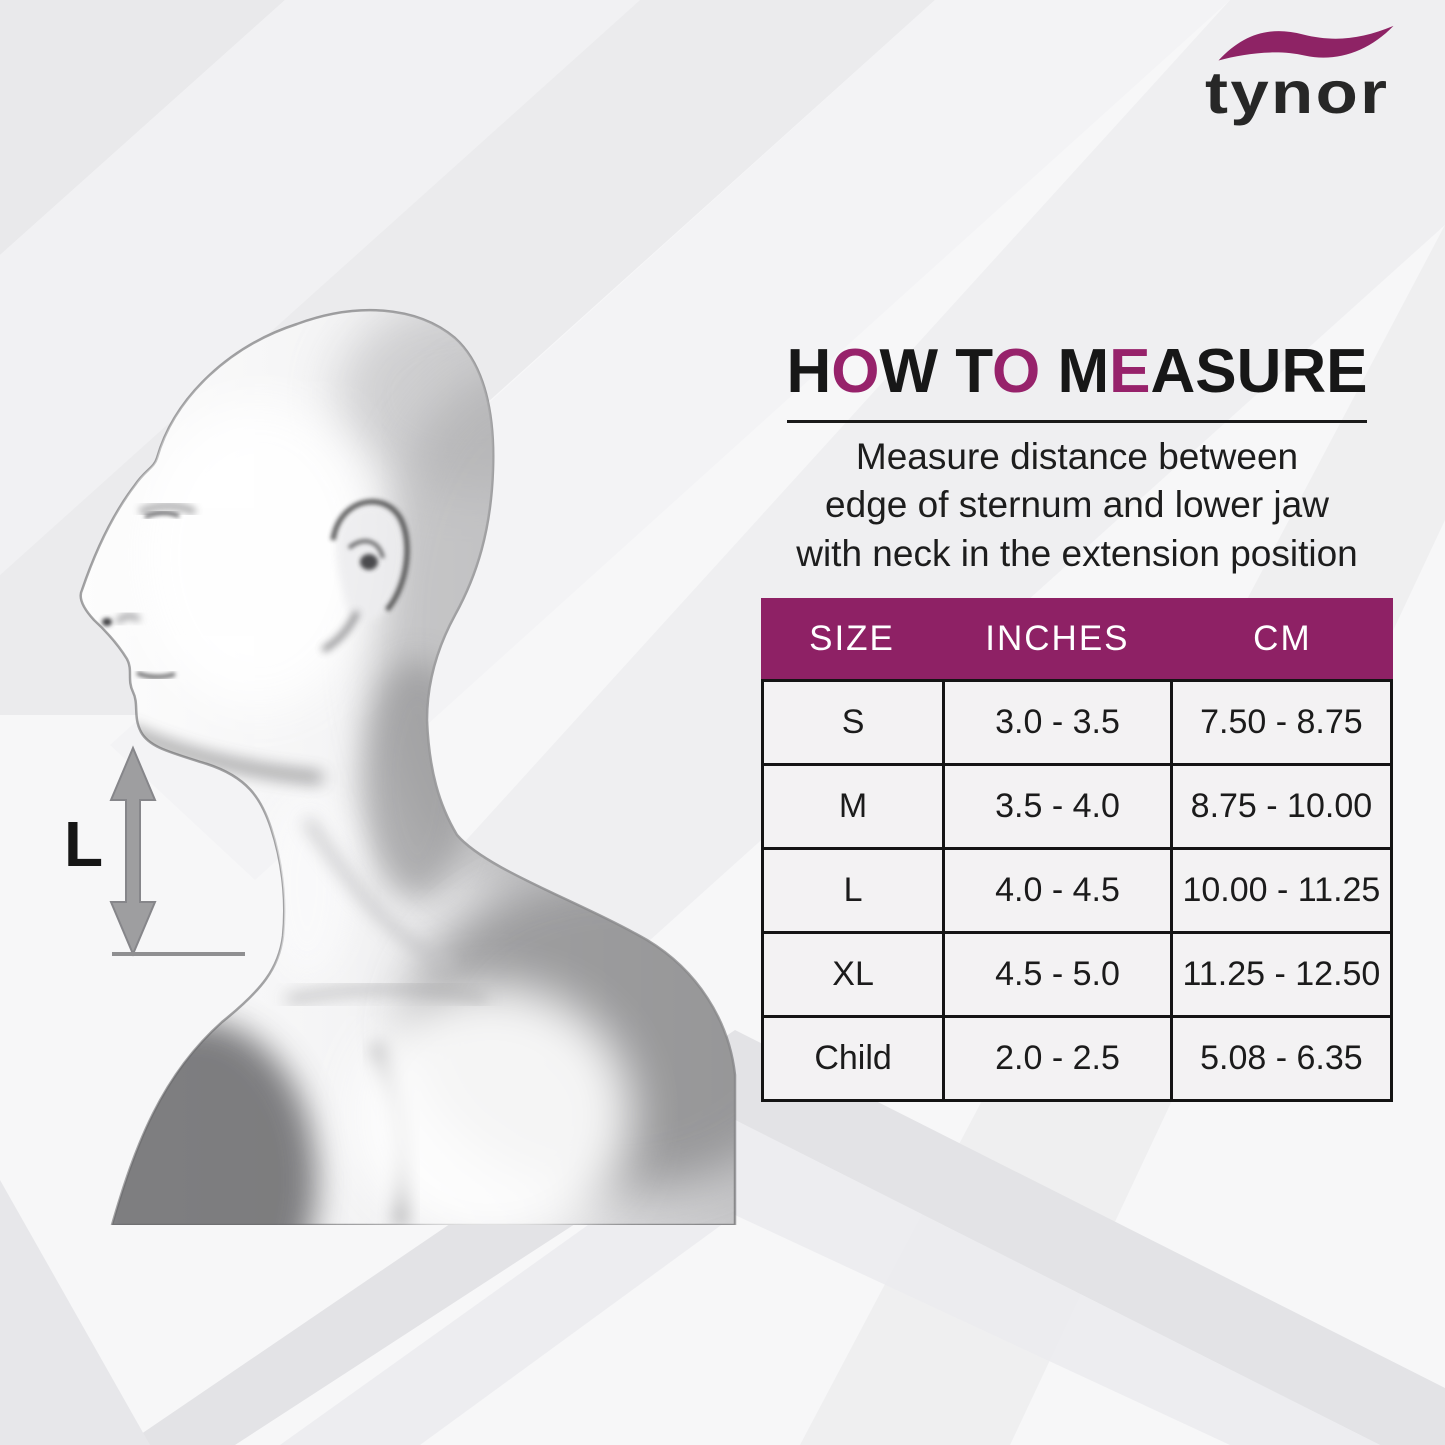 The height and width of the screenshot is (1445, 1445). What do you see at coordinates (1282, 638) in the screenshot?
I see `column-header-cm: CM` at bounding box center [1282, 638].